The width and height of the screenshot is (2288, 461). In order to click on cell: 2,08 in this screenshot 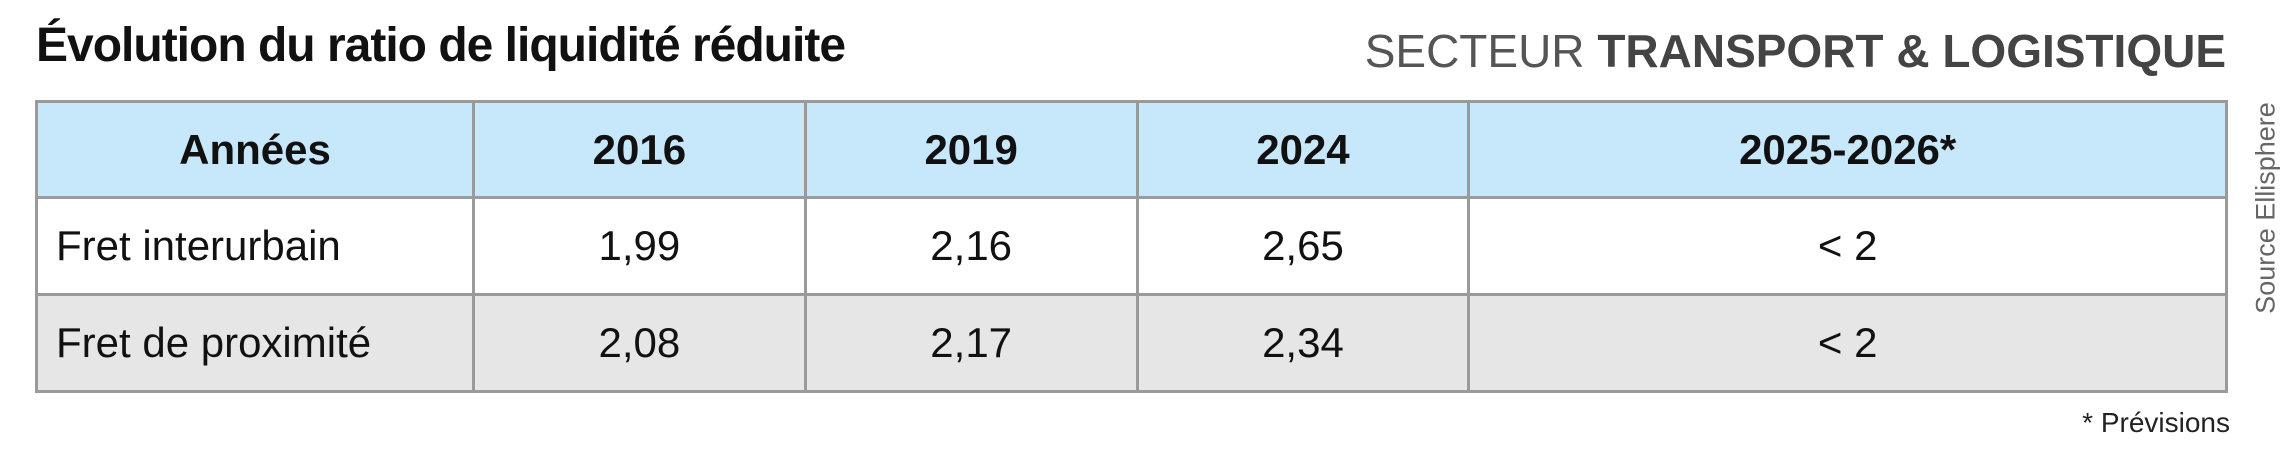, I will do `click(639, 343)`.